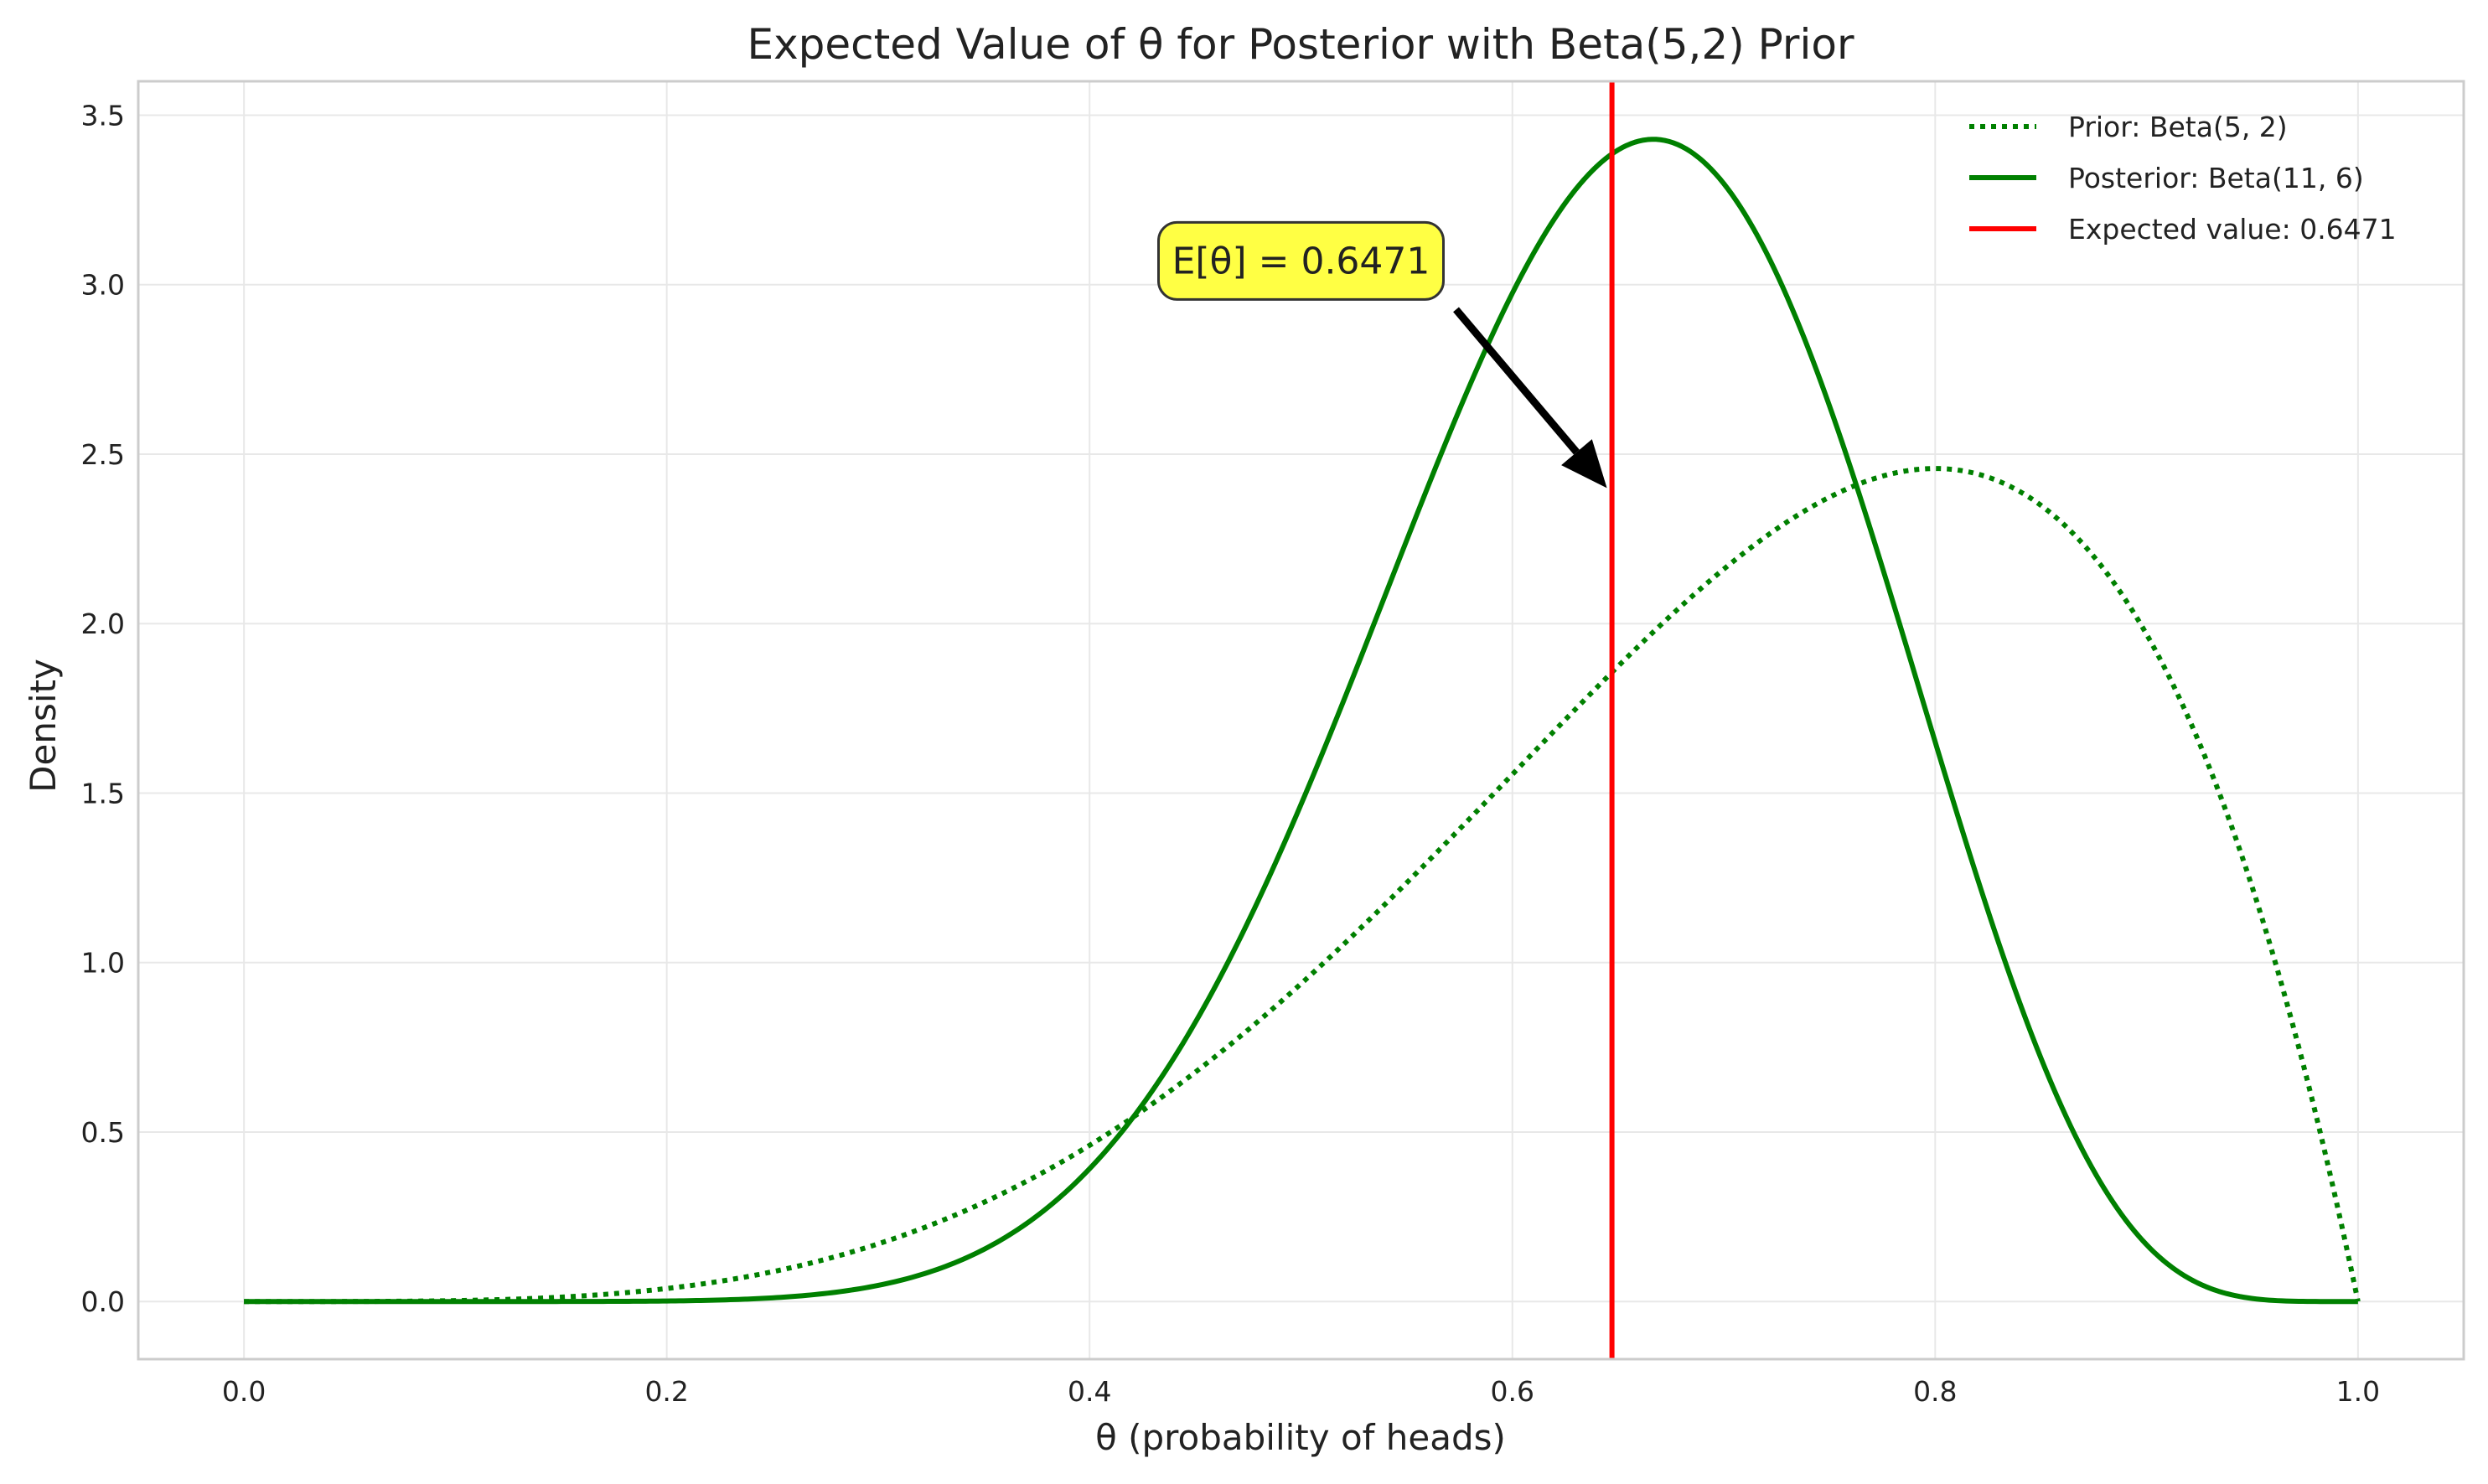  Describe the element at coordinates (1935, 1391) in the screenshot. I see `x-tick-label: 0.8` at that location.